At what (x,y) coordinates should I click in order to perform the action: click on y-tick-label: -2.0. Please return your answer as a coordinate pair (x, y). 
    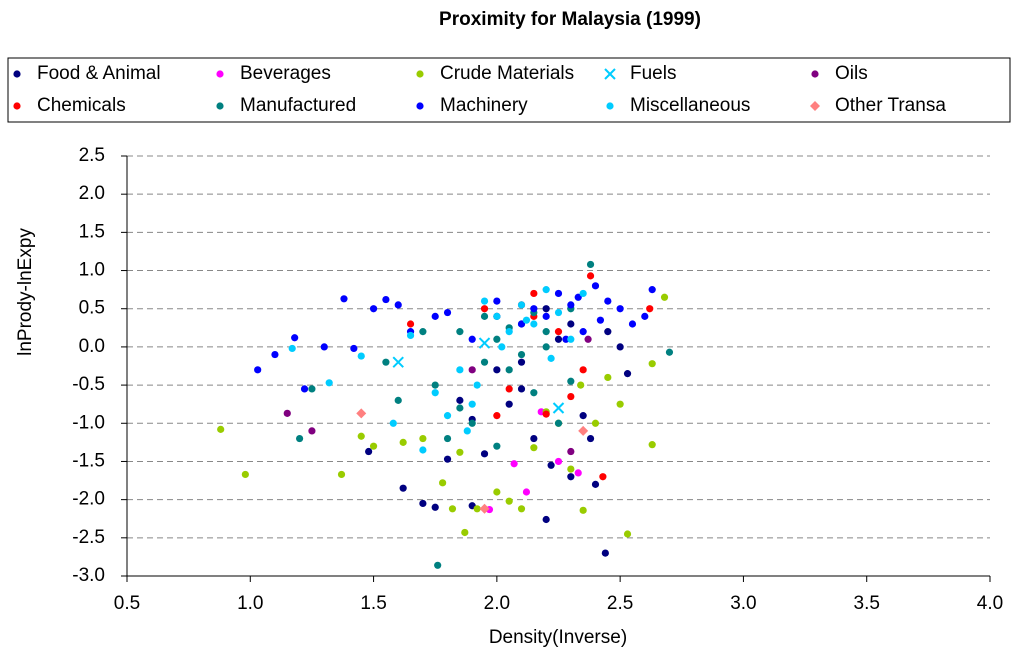
    Looking at the image, I should click on (88, 499).